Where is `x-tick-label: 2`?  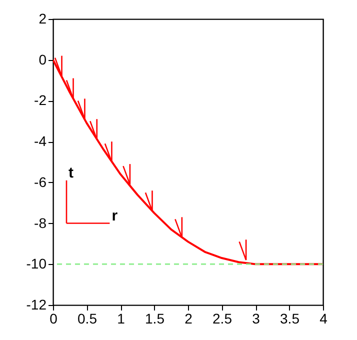
x-tick-label: 2 is located at coordinates (188, 318).